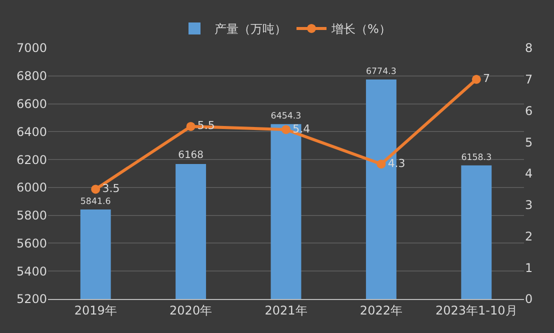  Describe the element at coordinates (529, 48) in the screenshot. I see `y2-tick-label: 8` at that location.